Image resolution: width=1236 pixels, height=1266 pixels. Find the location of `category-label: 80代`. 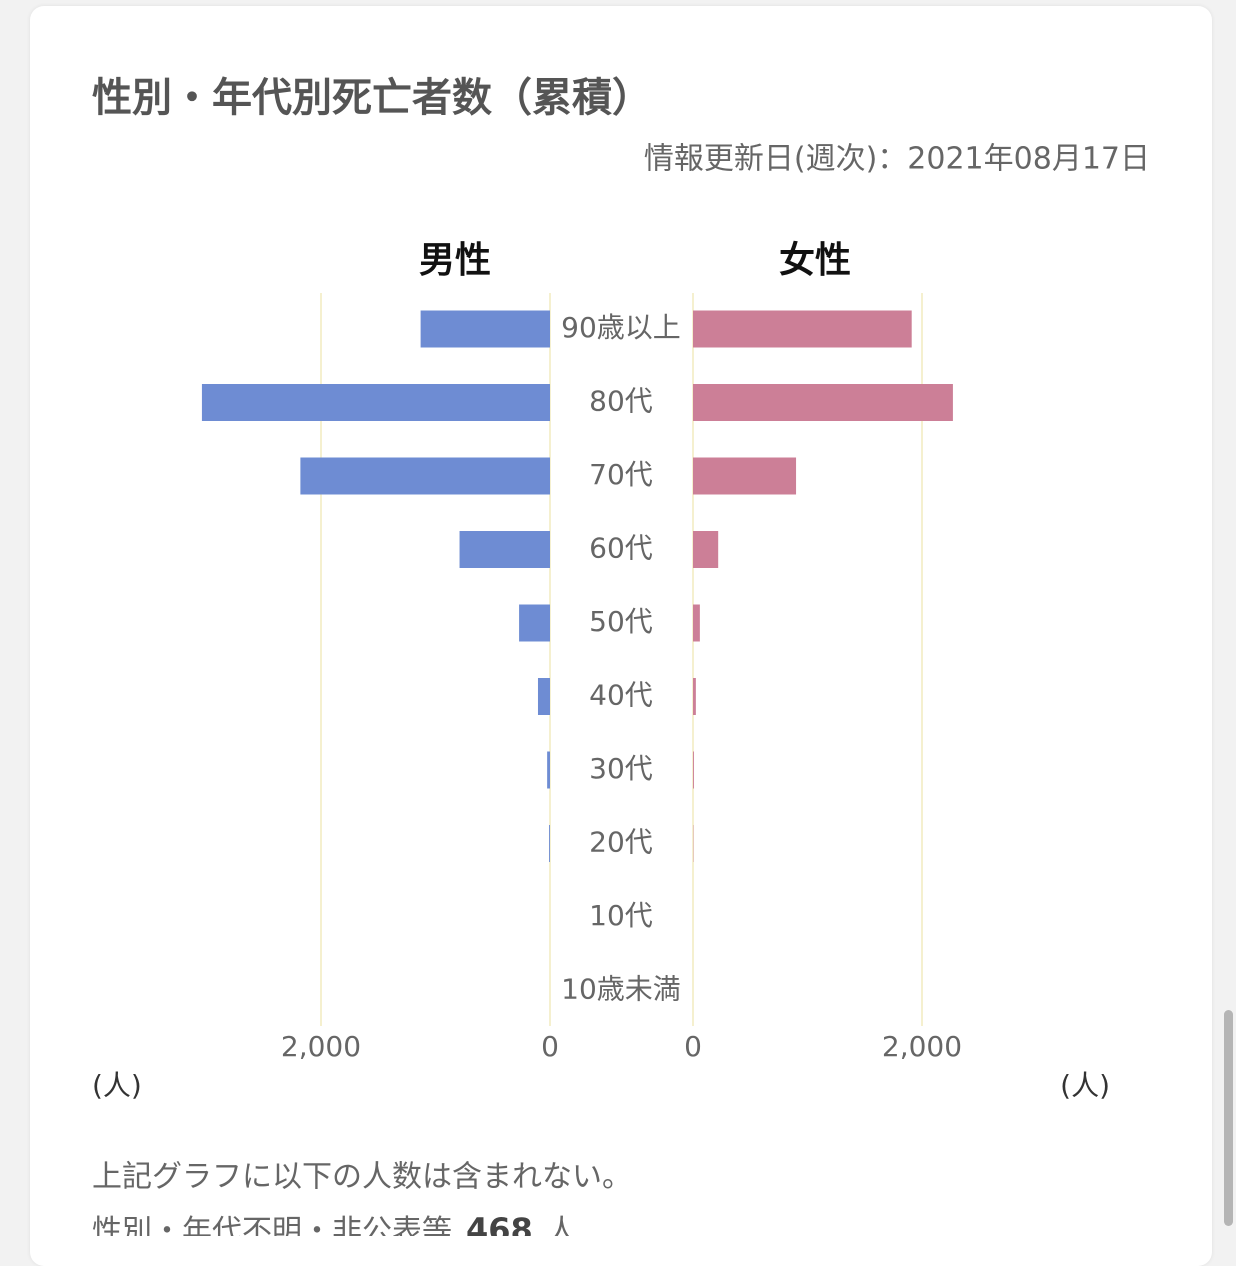

category-label: 80代 is located at coordinates (621, 401).